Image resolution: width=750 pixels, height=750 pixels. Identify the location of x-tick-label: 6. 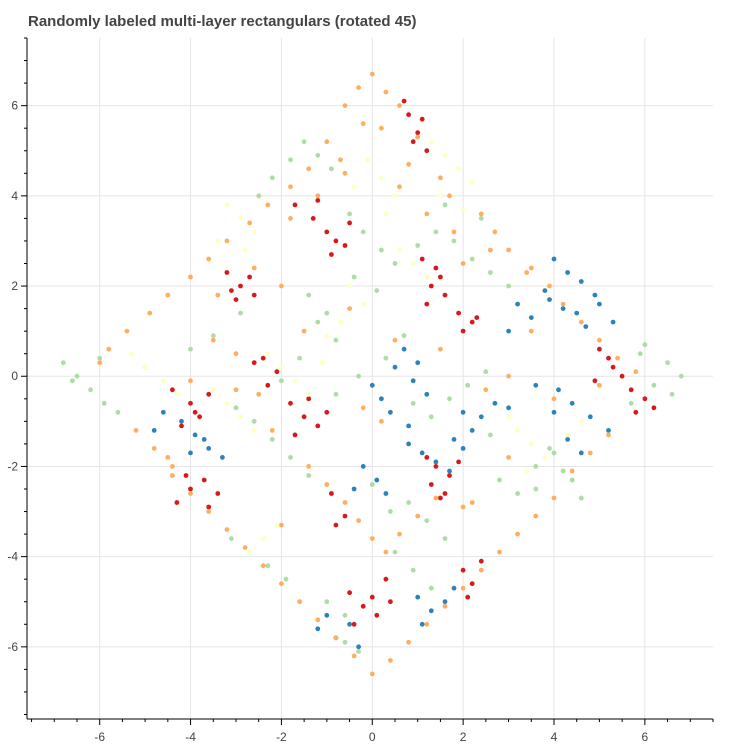
(645, 737).